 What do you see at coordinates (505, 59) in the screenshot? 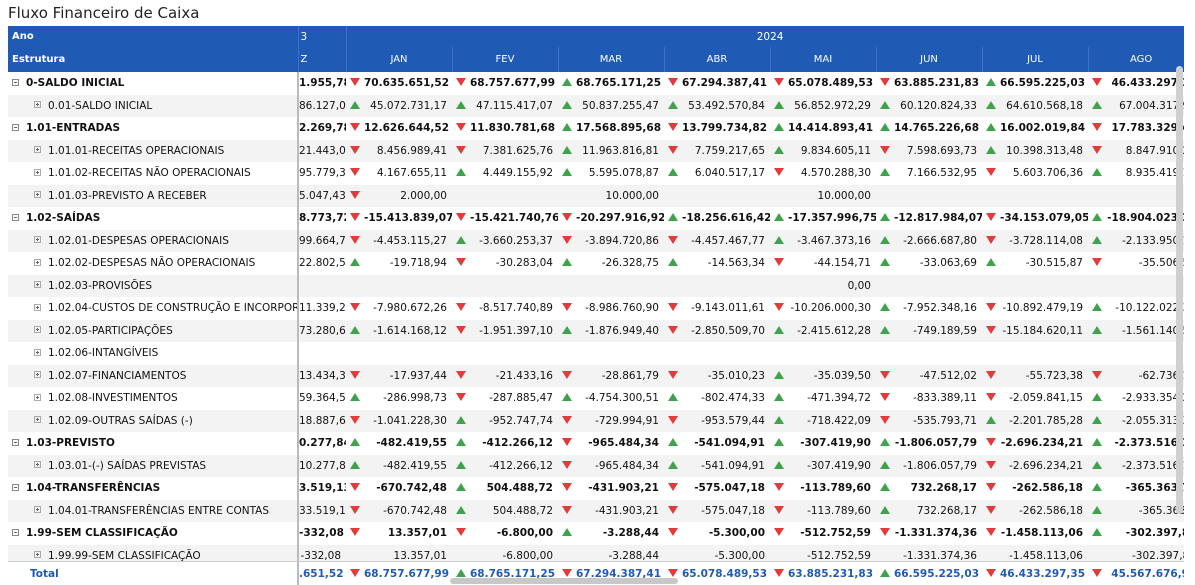
I see `header-month-fev: FEV` at bounding box center [505, 59].